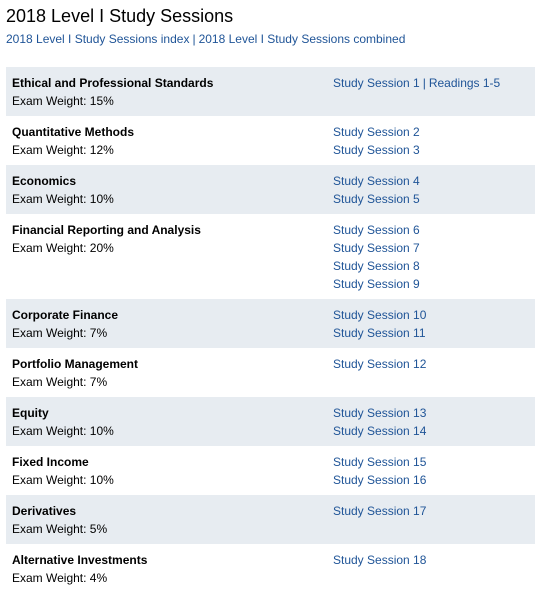 The width and height of the screenshot is (535, 606). What do you see at coordinates (464, 83) in the screenshot?
I see `session-link: Readings 1-5` at bounding box center [464, 83].